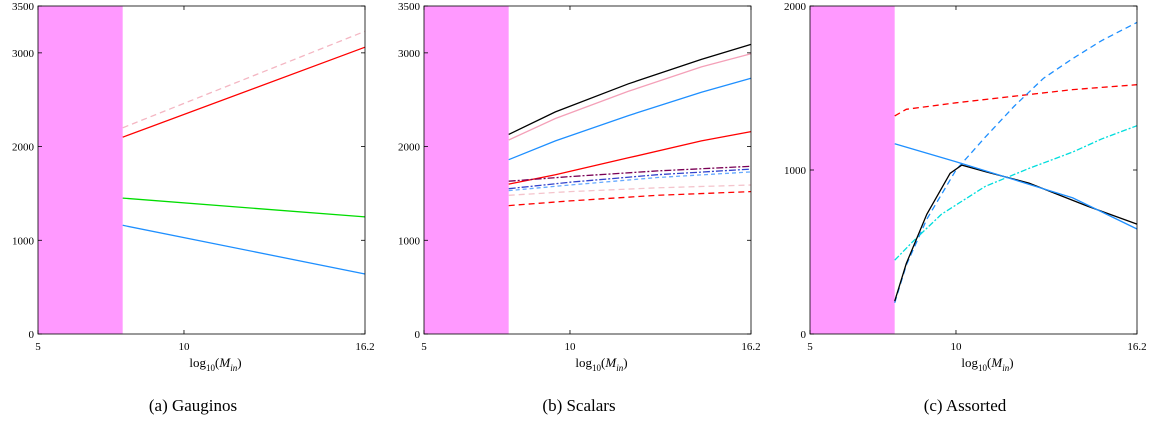 The width and height of the screenshot is (1158, 428). What do you see at coordinates (579, 405) in the screenshot?
I see `caption-scalars: (b) Scalars` at bounding box center [579, 405].